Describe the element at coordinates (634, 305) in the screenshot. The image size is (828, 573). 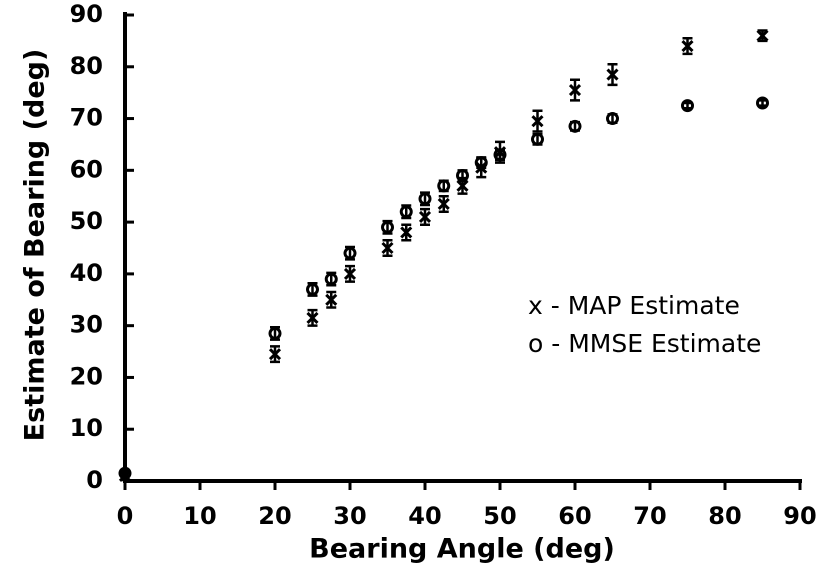
I see `legend-label: x - MAP Estimate` at that location.